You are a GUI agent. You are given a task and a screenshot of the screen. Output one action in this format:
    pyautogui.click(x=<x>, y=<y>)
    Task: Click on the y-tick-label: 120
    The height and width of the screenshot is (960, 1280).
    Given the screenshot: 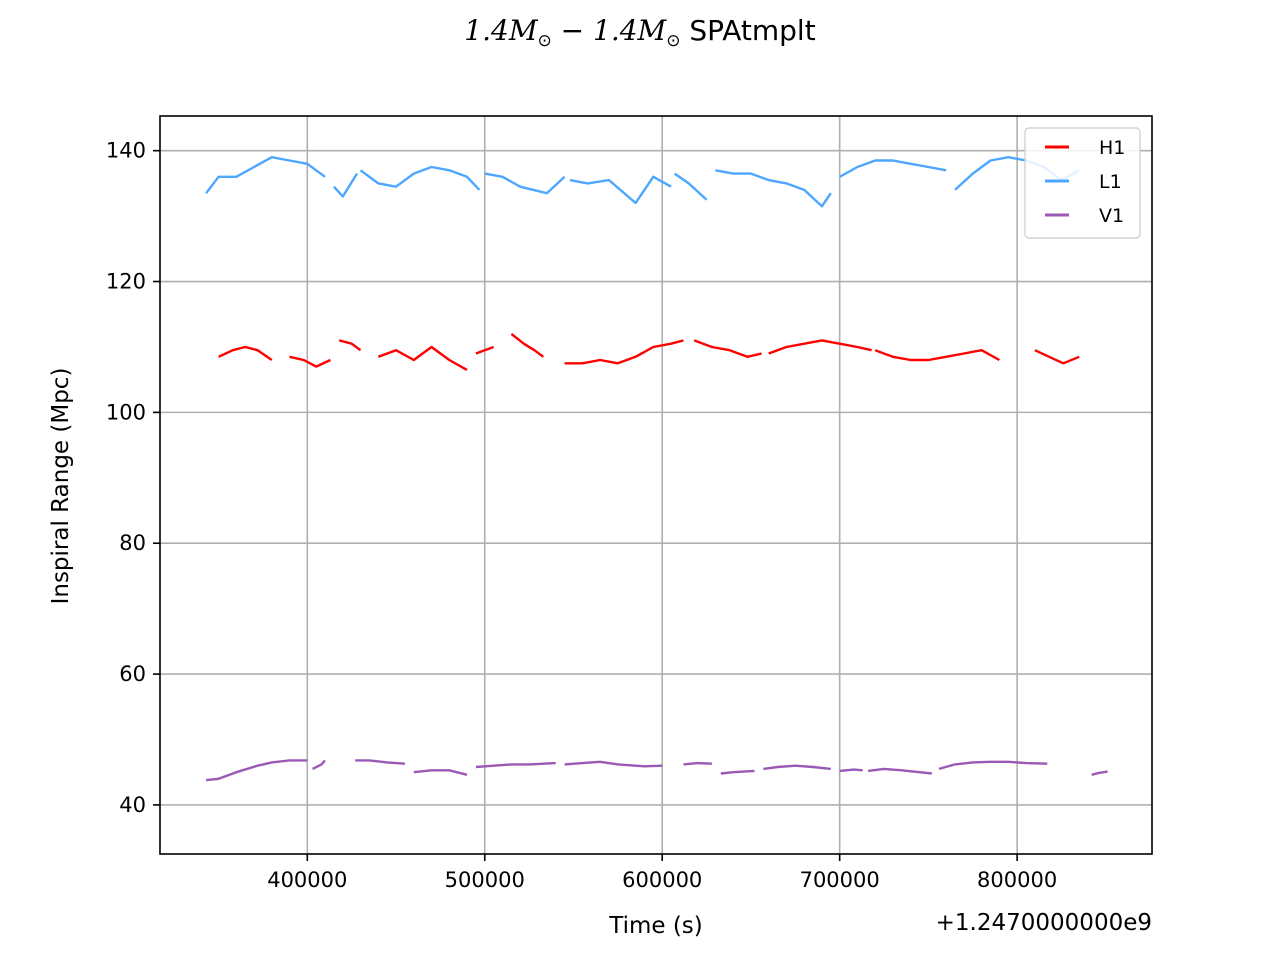 What is the action you would take?
    pyautogui.click(x=126, y=282)
    